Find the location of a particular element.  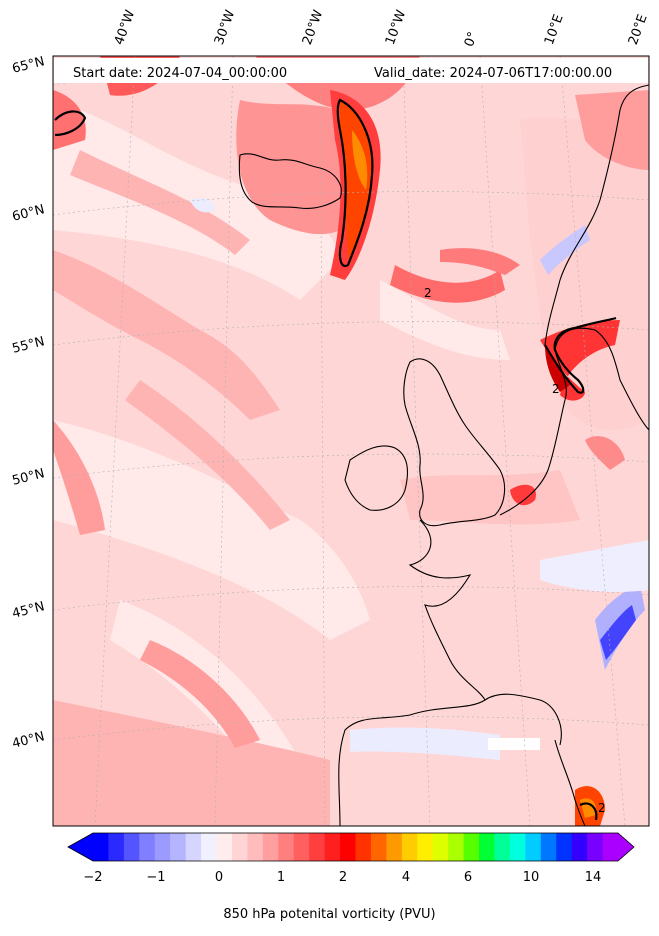

colorbar-tick: −1 is located at coordinates (156, 877).